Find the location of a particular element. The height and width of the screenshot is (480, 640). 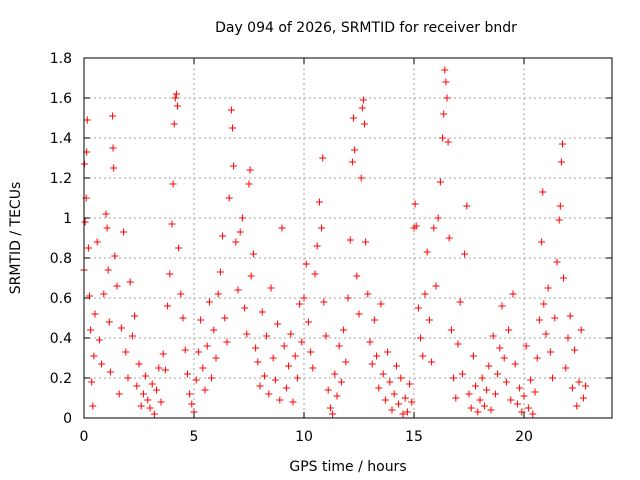

x-tick-label: 0 is located at coordinates (84, 437).